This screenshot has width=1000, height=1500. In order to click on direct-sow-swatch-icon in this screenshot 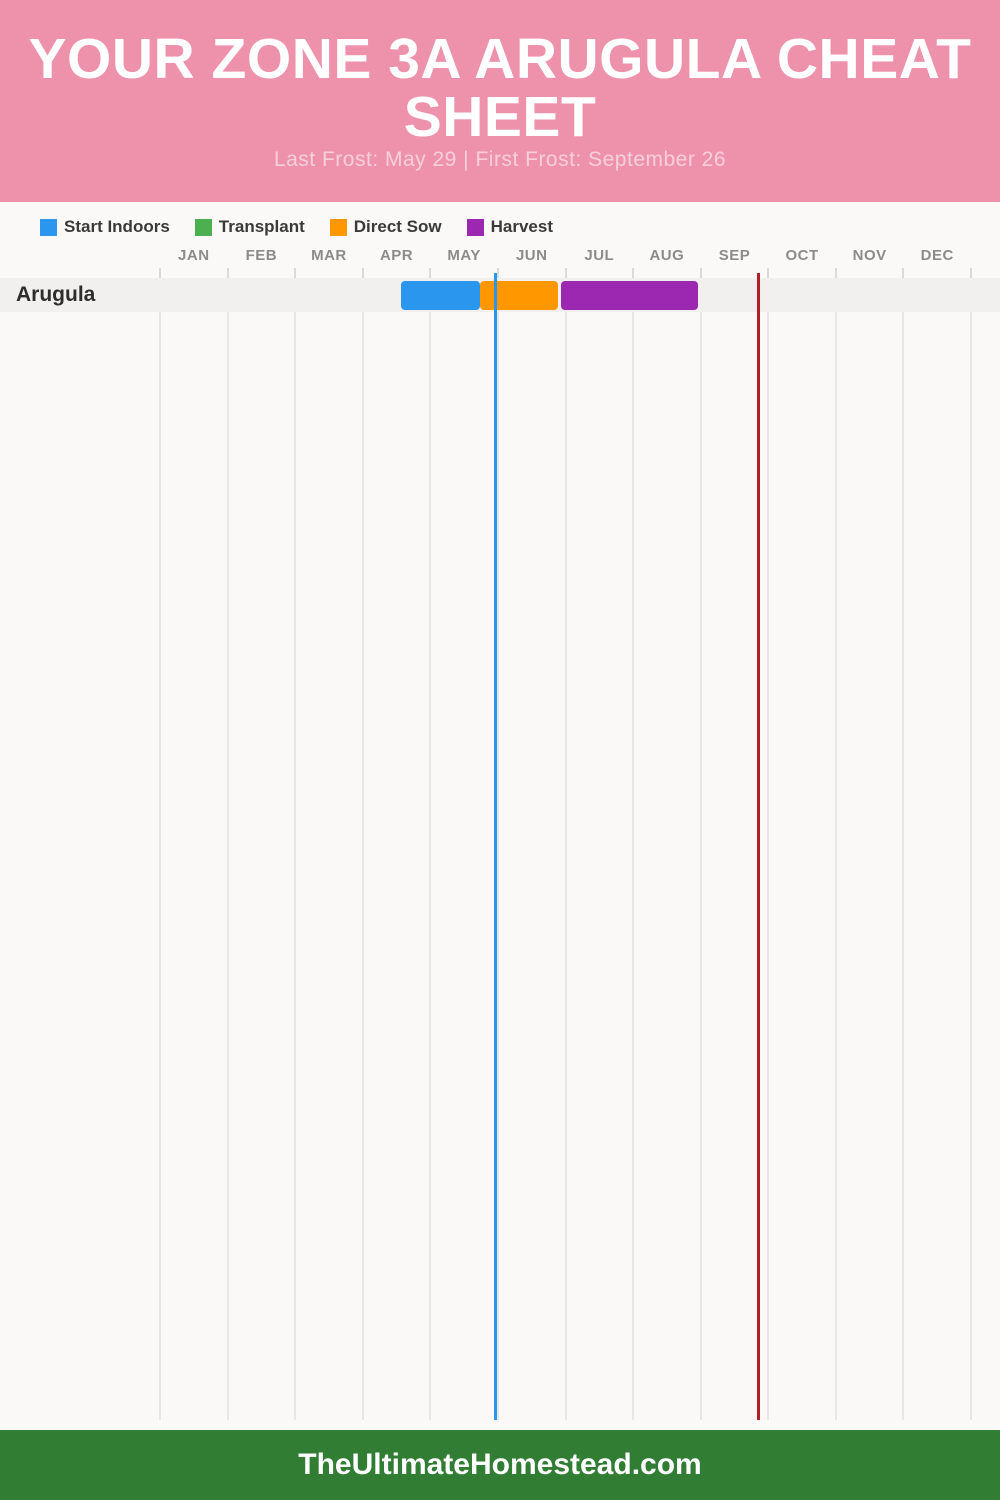, I will do `click(338, 227)`.